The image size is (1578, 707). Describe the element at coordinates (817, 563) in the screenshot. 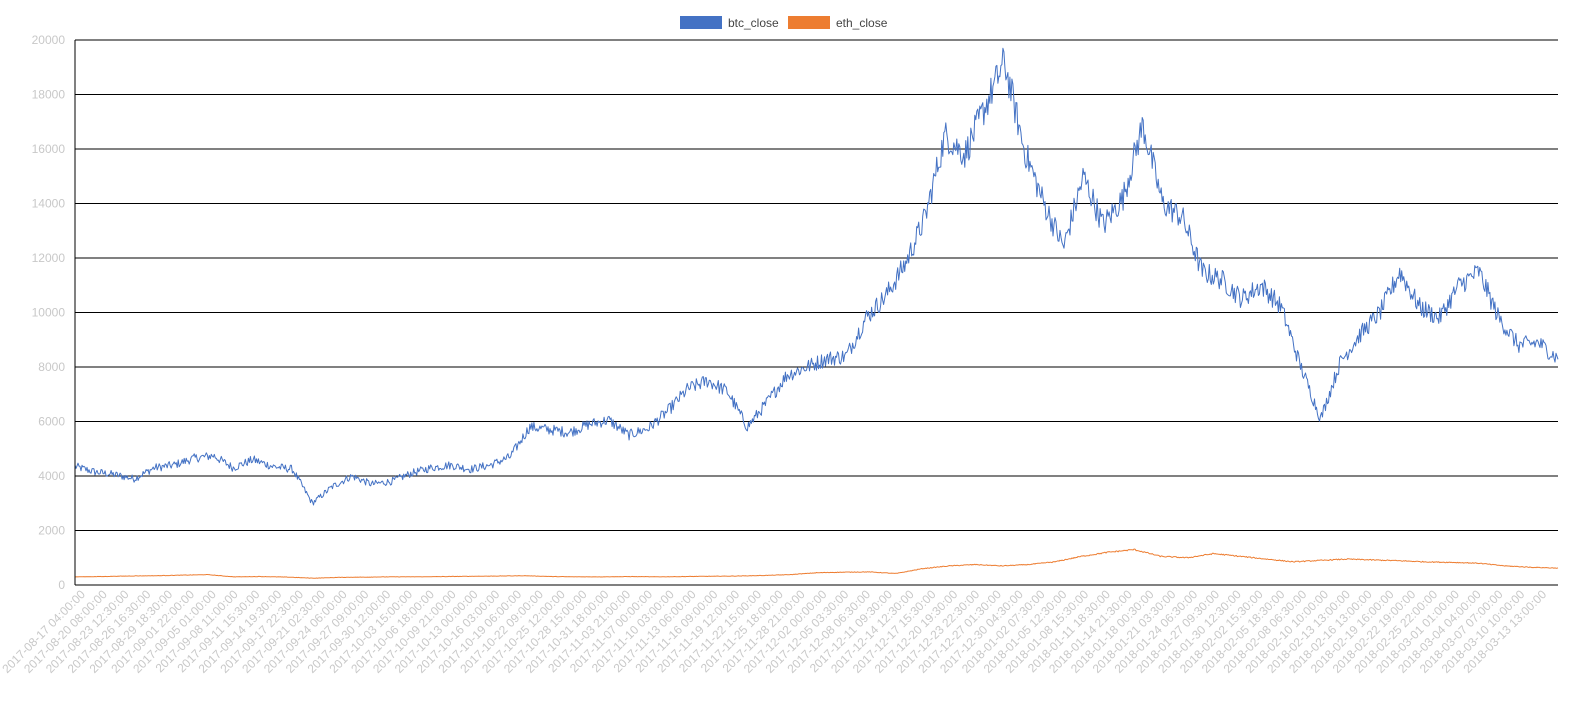

I see `series-line-eth_close` at that location.